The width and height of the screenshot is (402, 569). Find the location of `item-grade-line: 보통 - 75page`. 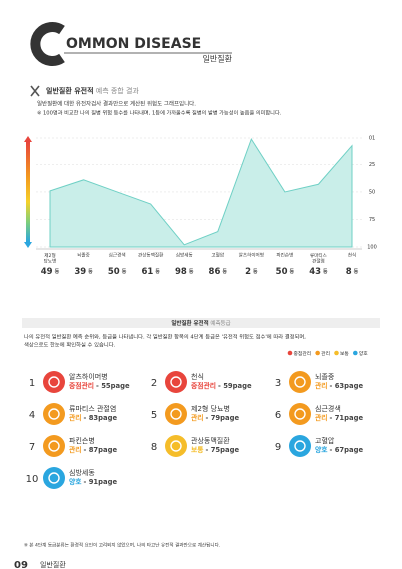

item-grade-line: 보통 - 75page is located at coordinates (215, 449).